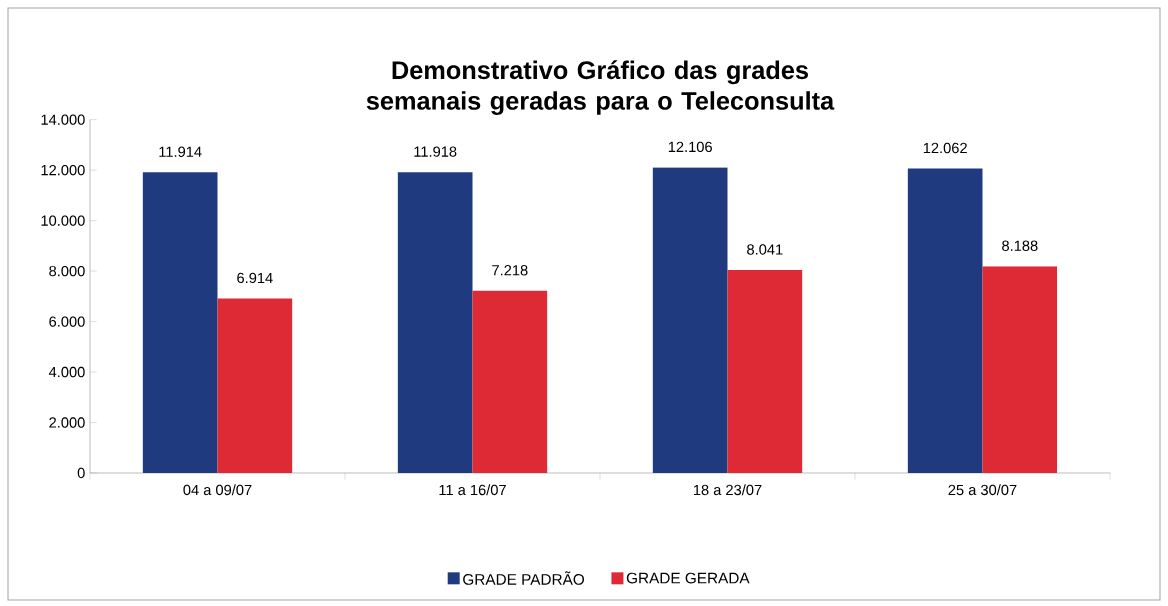 This screenshot has width=1168, height=606. Describe the element at coordinates (67, 271) in the screenshot. I see `y-tick-label: 8.000` at that location.